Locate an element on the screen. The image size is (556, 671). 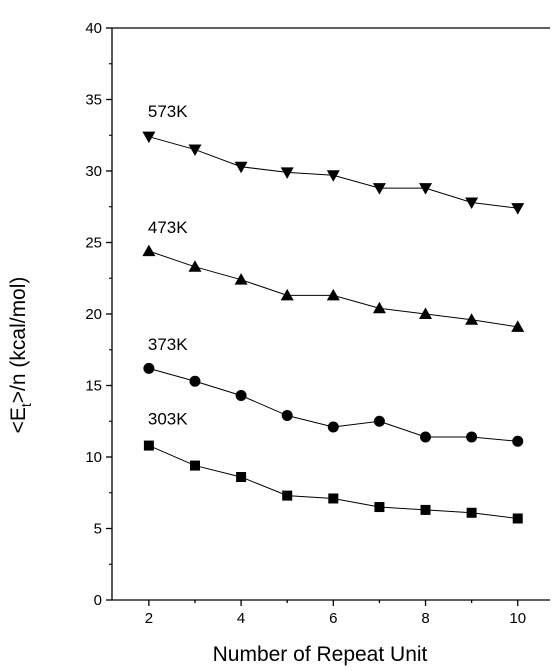
y-tick-label: 25 is located at coordinates (93, 243).